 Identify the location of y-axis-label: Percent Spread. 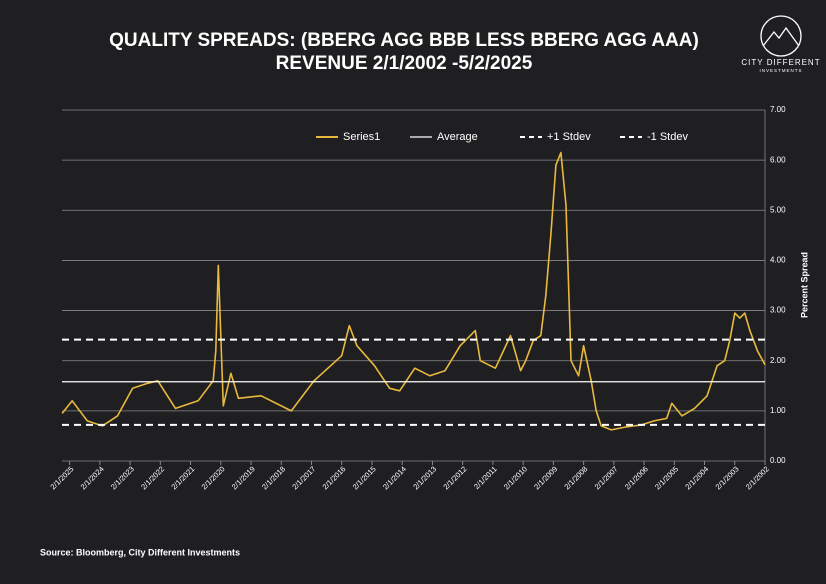
(804, 285).